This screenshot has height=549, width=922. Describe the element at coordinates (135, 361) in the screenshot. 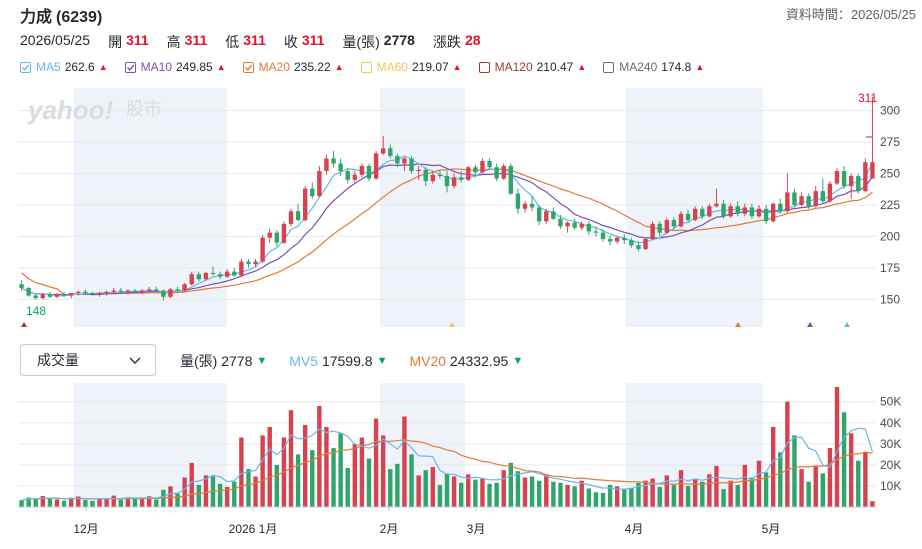

I see `chevron-down-icon` at that location.